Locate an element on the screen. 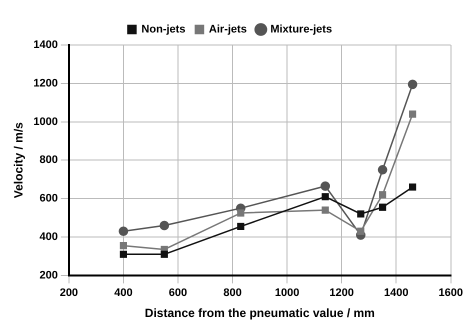 The image size is (474, 333). y-tick-label: 800 is located at coordinates (49, 160).